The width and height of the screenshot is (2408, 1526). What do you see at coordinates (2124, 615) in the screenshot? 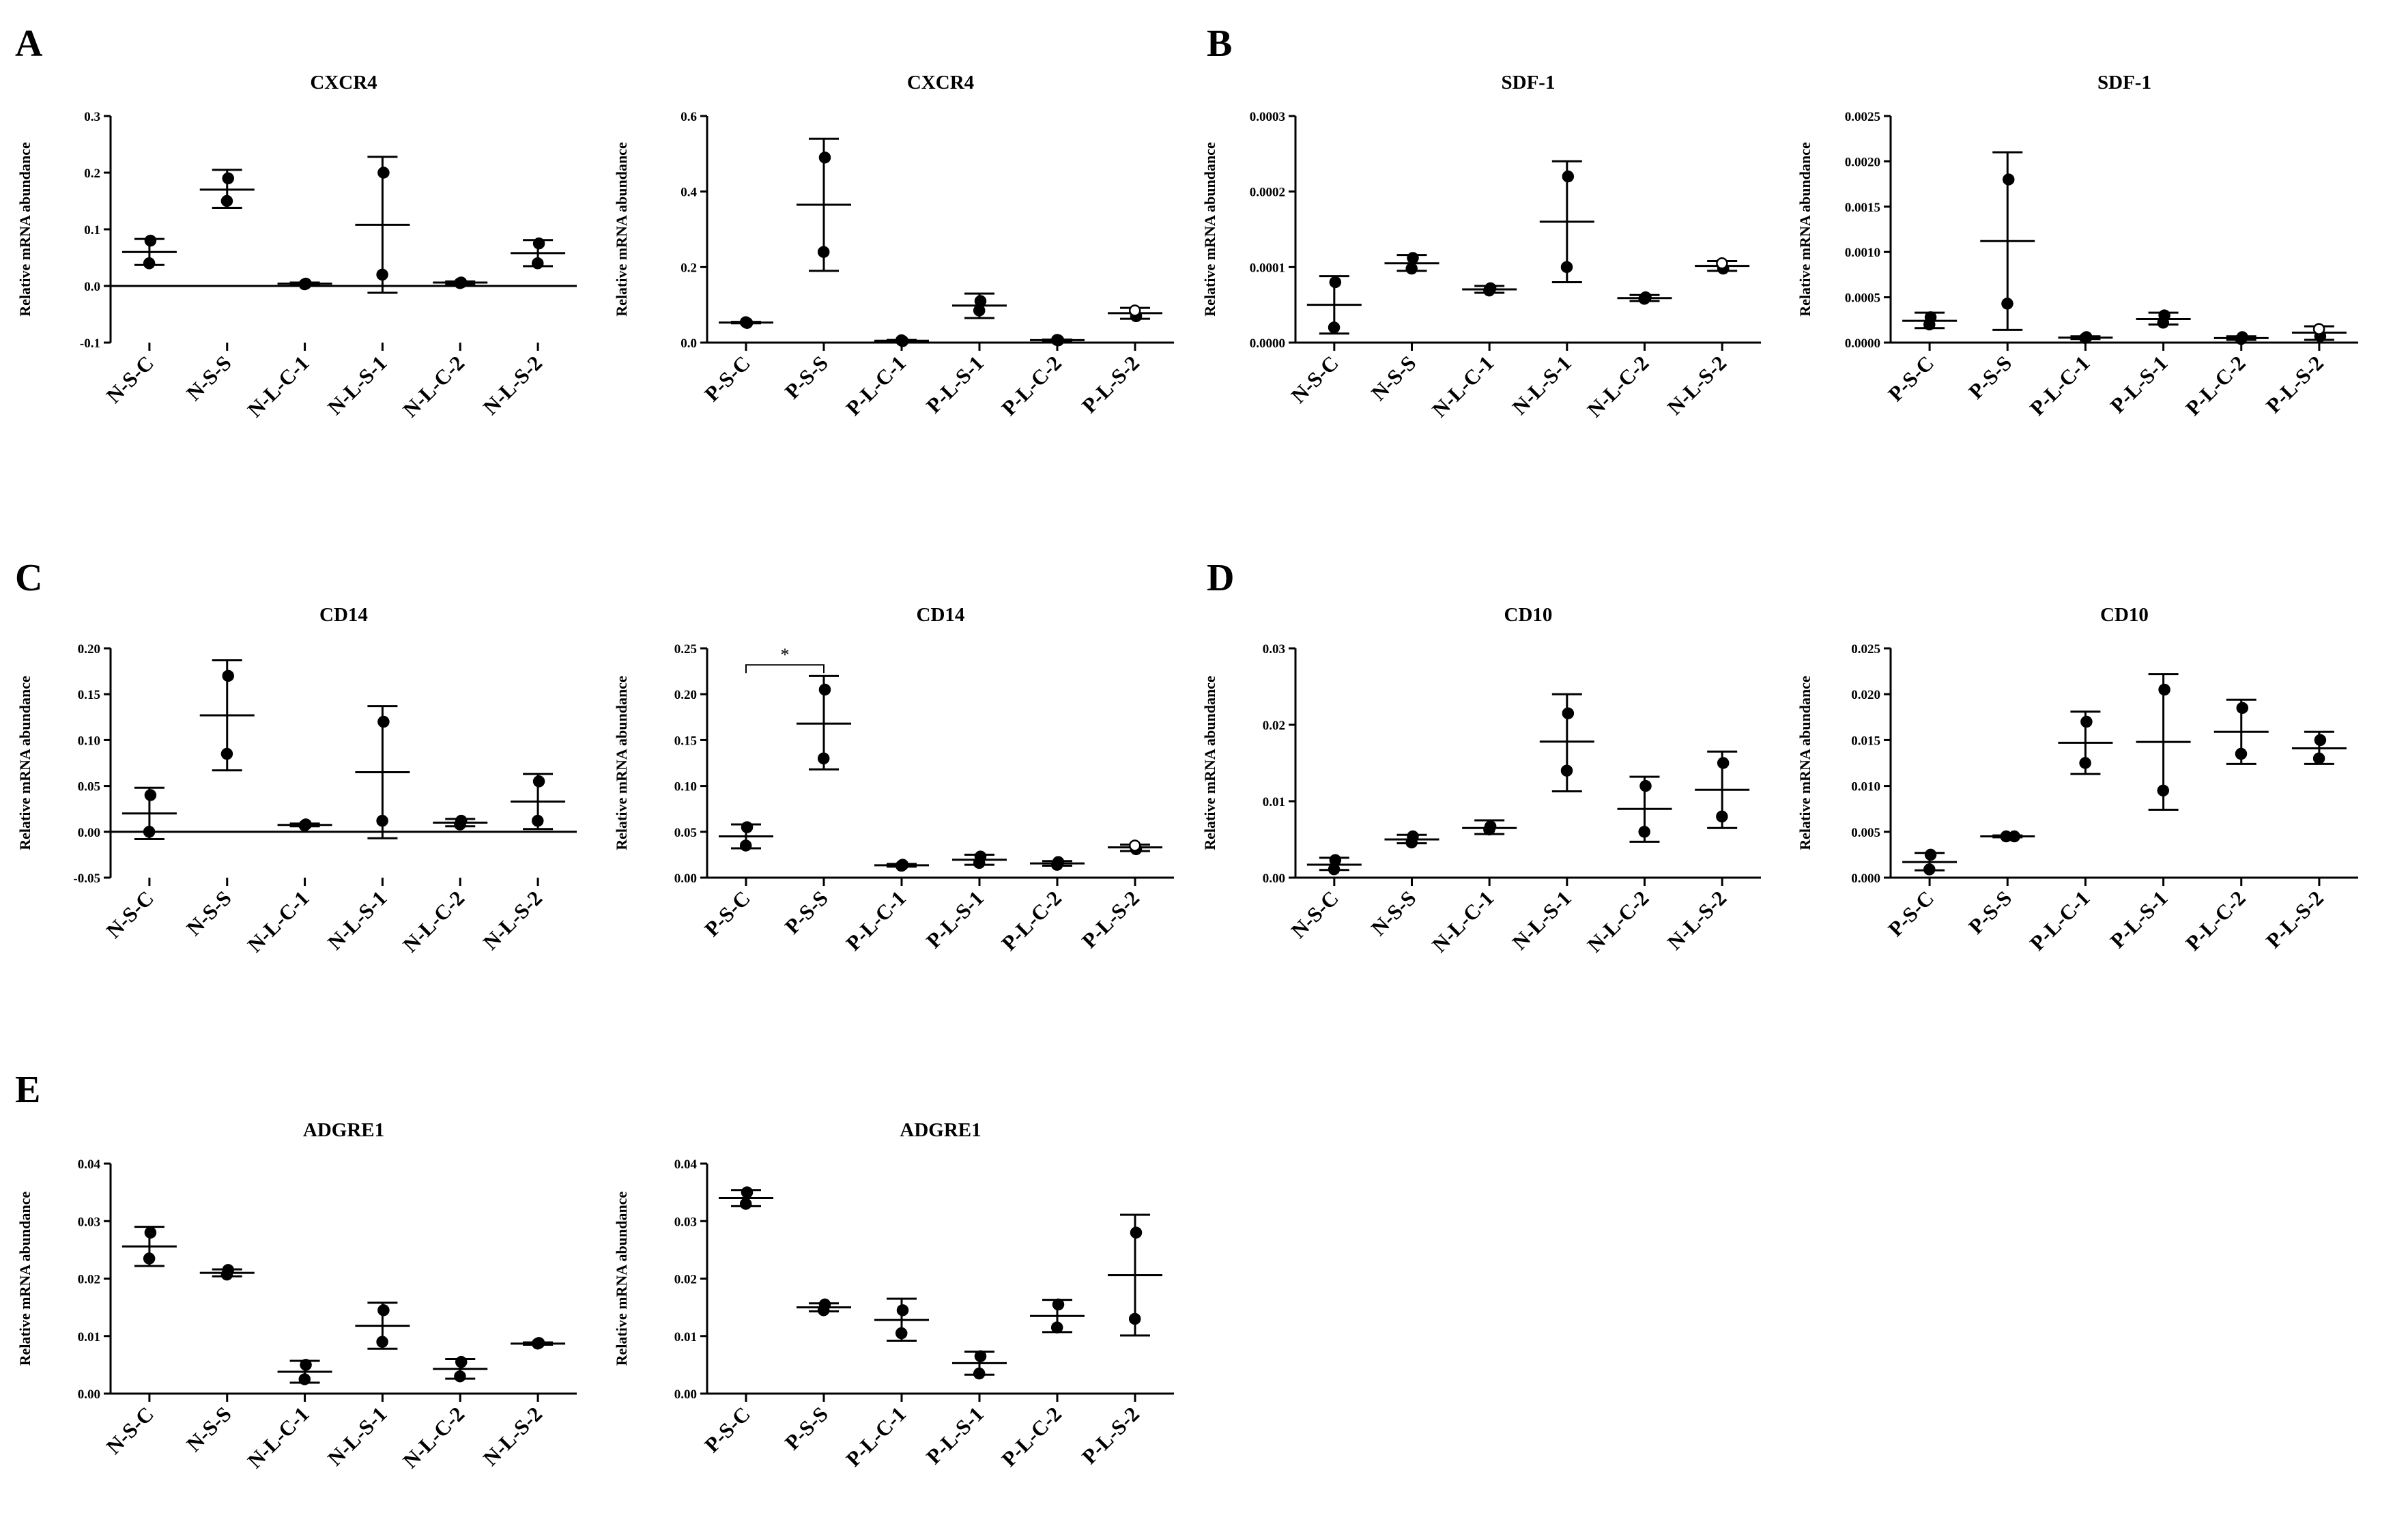
I see `chart-title: CD10` at bounding box center [2124, 615].